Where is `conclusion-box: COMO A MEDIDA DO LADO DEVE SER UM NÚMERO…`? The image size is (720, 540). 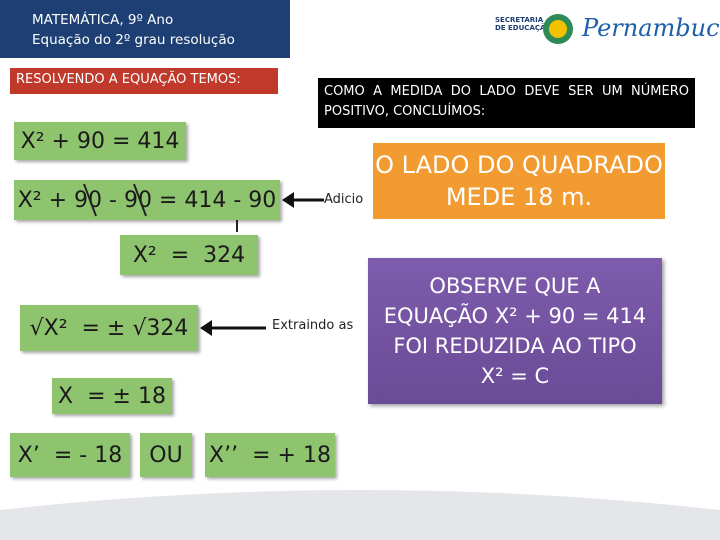 conclusion-box: COMO A MEDIDA DO LADO DEVE SER UM NÚMERO… is located at coordinates (506, 103).